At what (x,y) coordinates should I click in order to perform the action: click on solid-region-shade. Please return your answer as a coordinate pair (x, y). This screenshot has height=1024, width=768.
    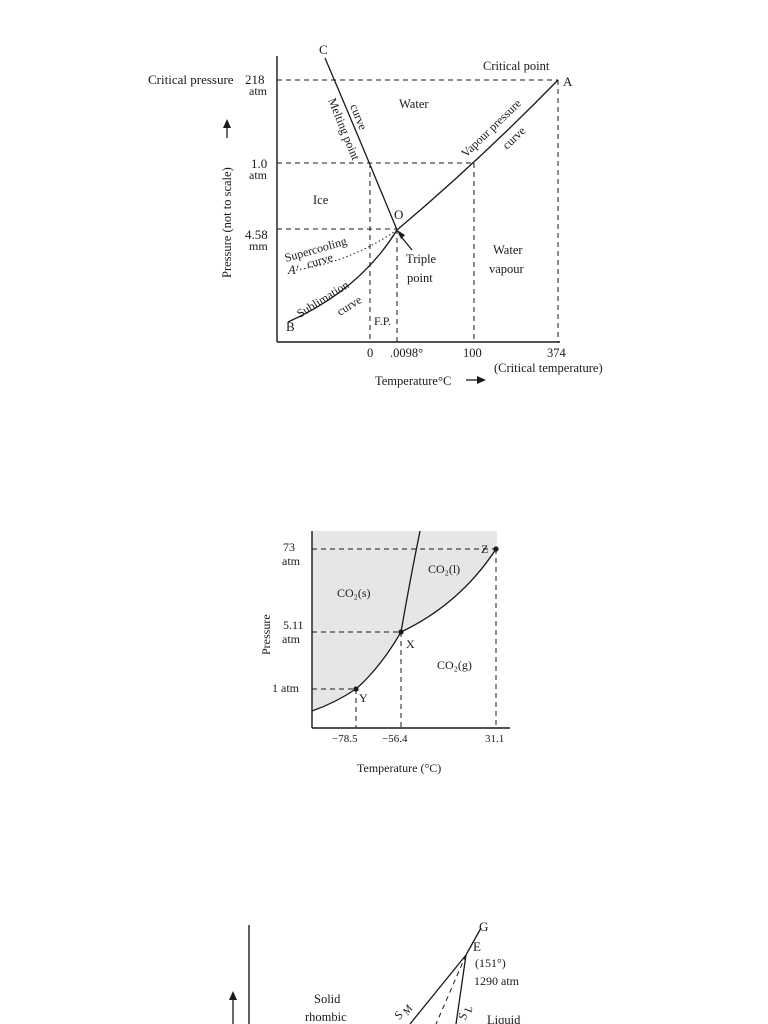
    Looking at the image, I should click on (366, 621).